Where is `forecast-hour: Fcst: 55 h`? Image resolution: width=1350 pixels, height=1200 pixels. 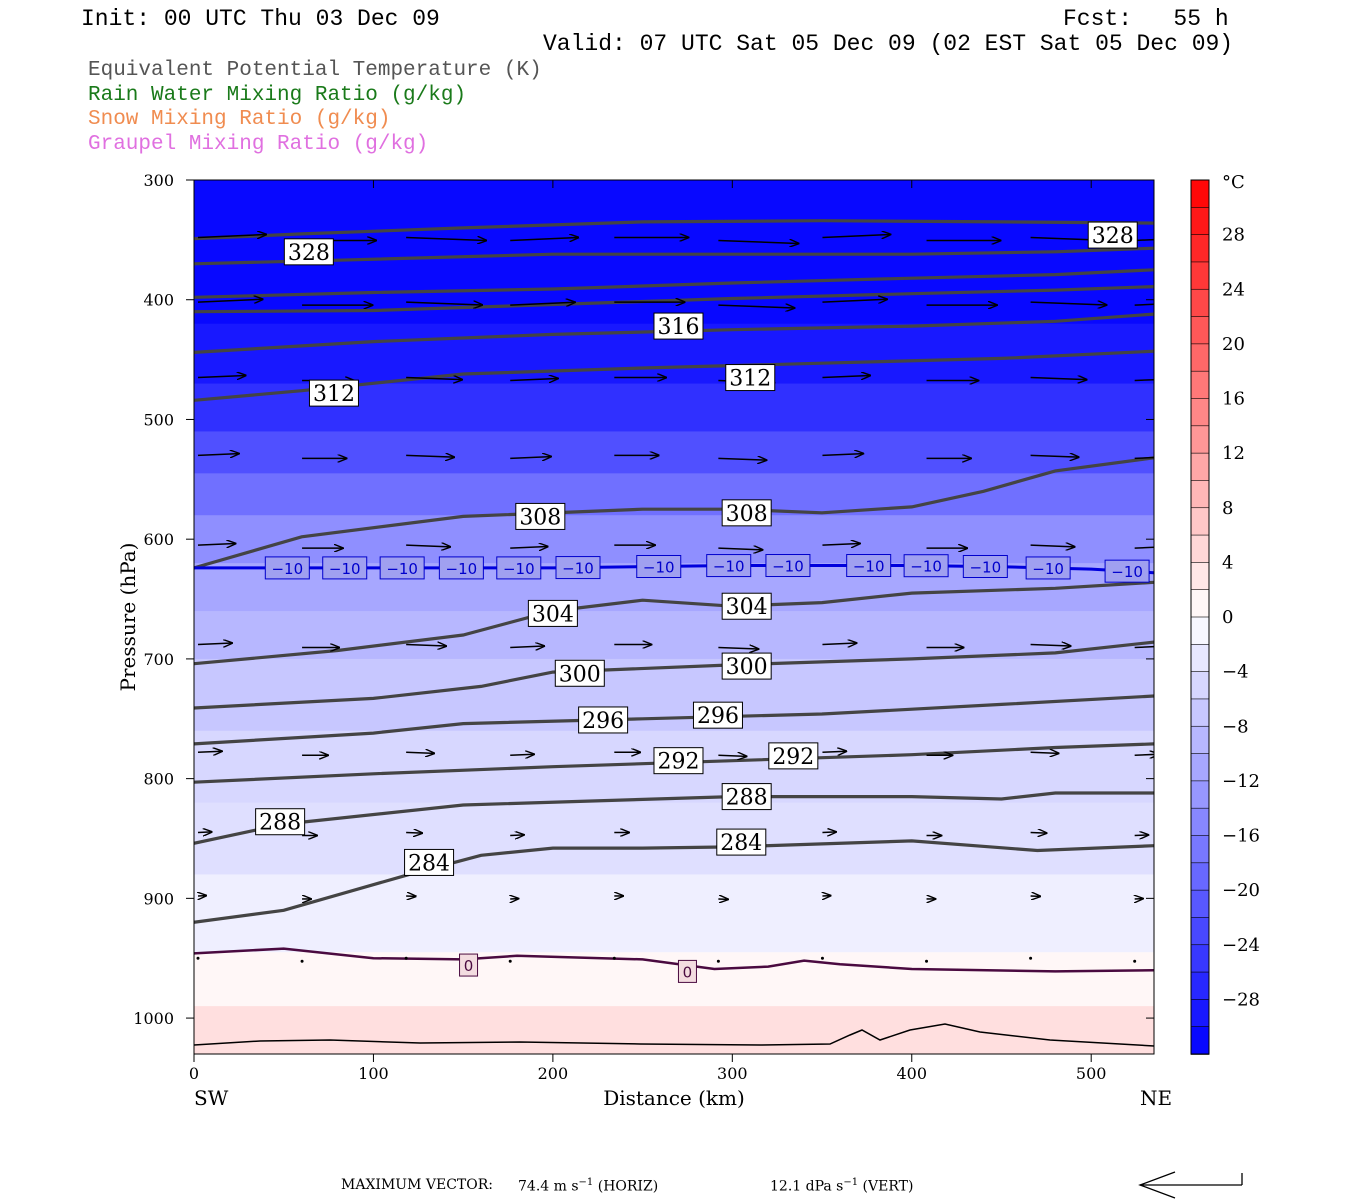 forecast-hour: Fcst: 55 h is located at coordinates (1146, 19).